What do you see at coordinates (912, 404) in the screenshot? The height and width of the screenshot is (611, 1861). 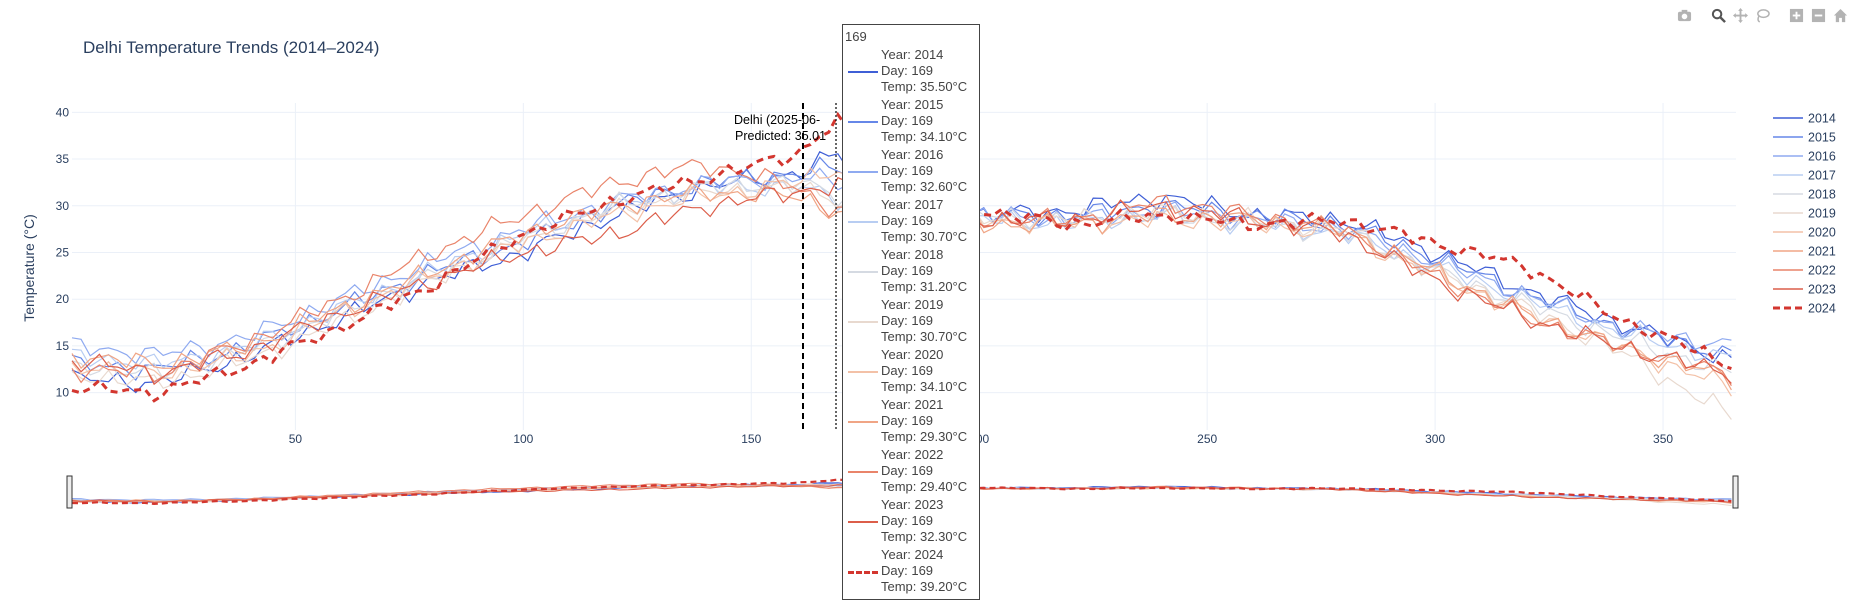 I see `hover-year: Year: 2021` at bounding box center [912, 404].